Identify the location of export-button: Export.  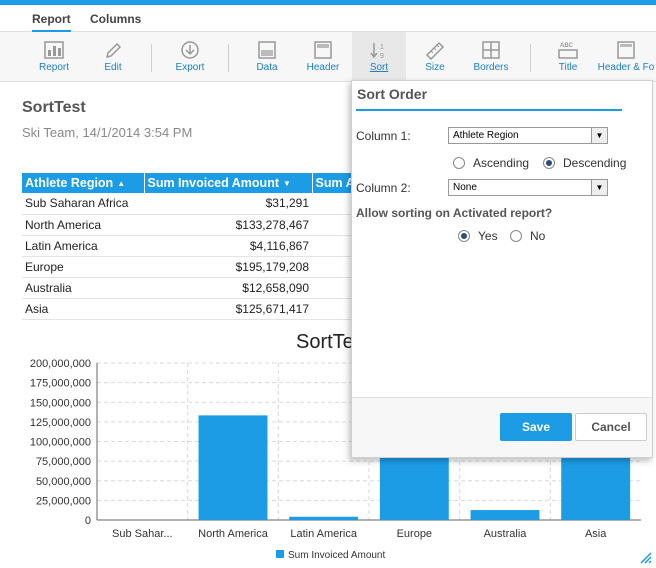
(190, 57).